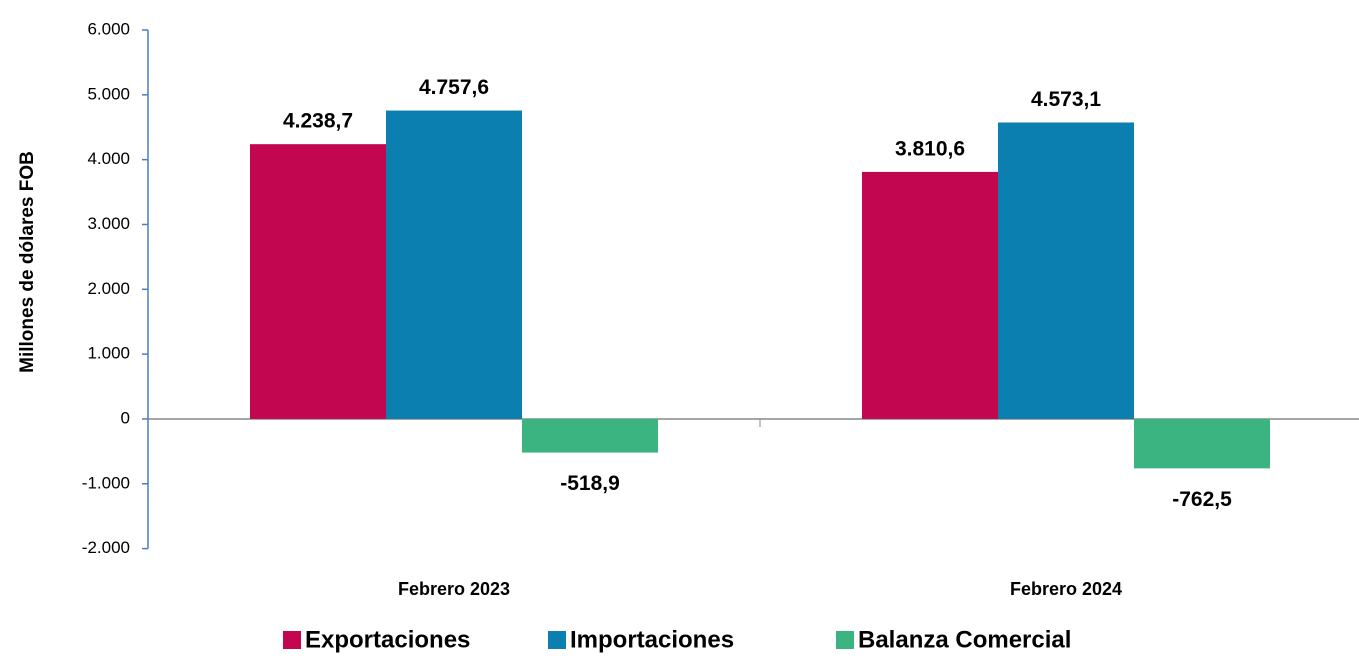 The width and height of the screenshot is (1359, 660). I want to click on y-axis-label: Millones de dólares FOB, so click(27, 262).